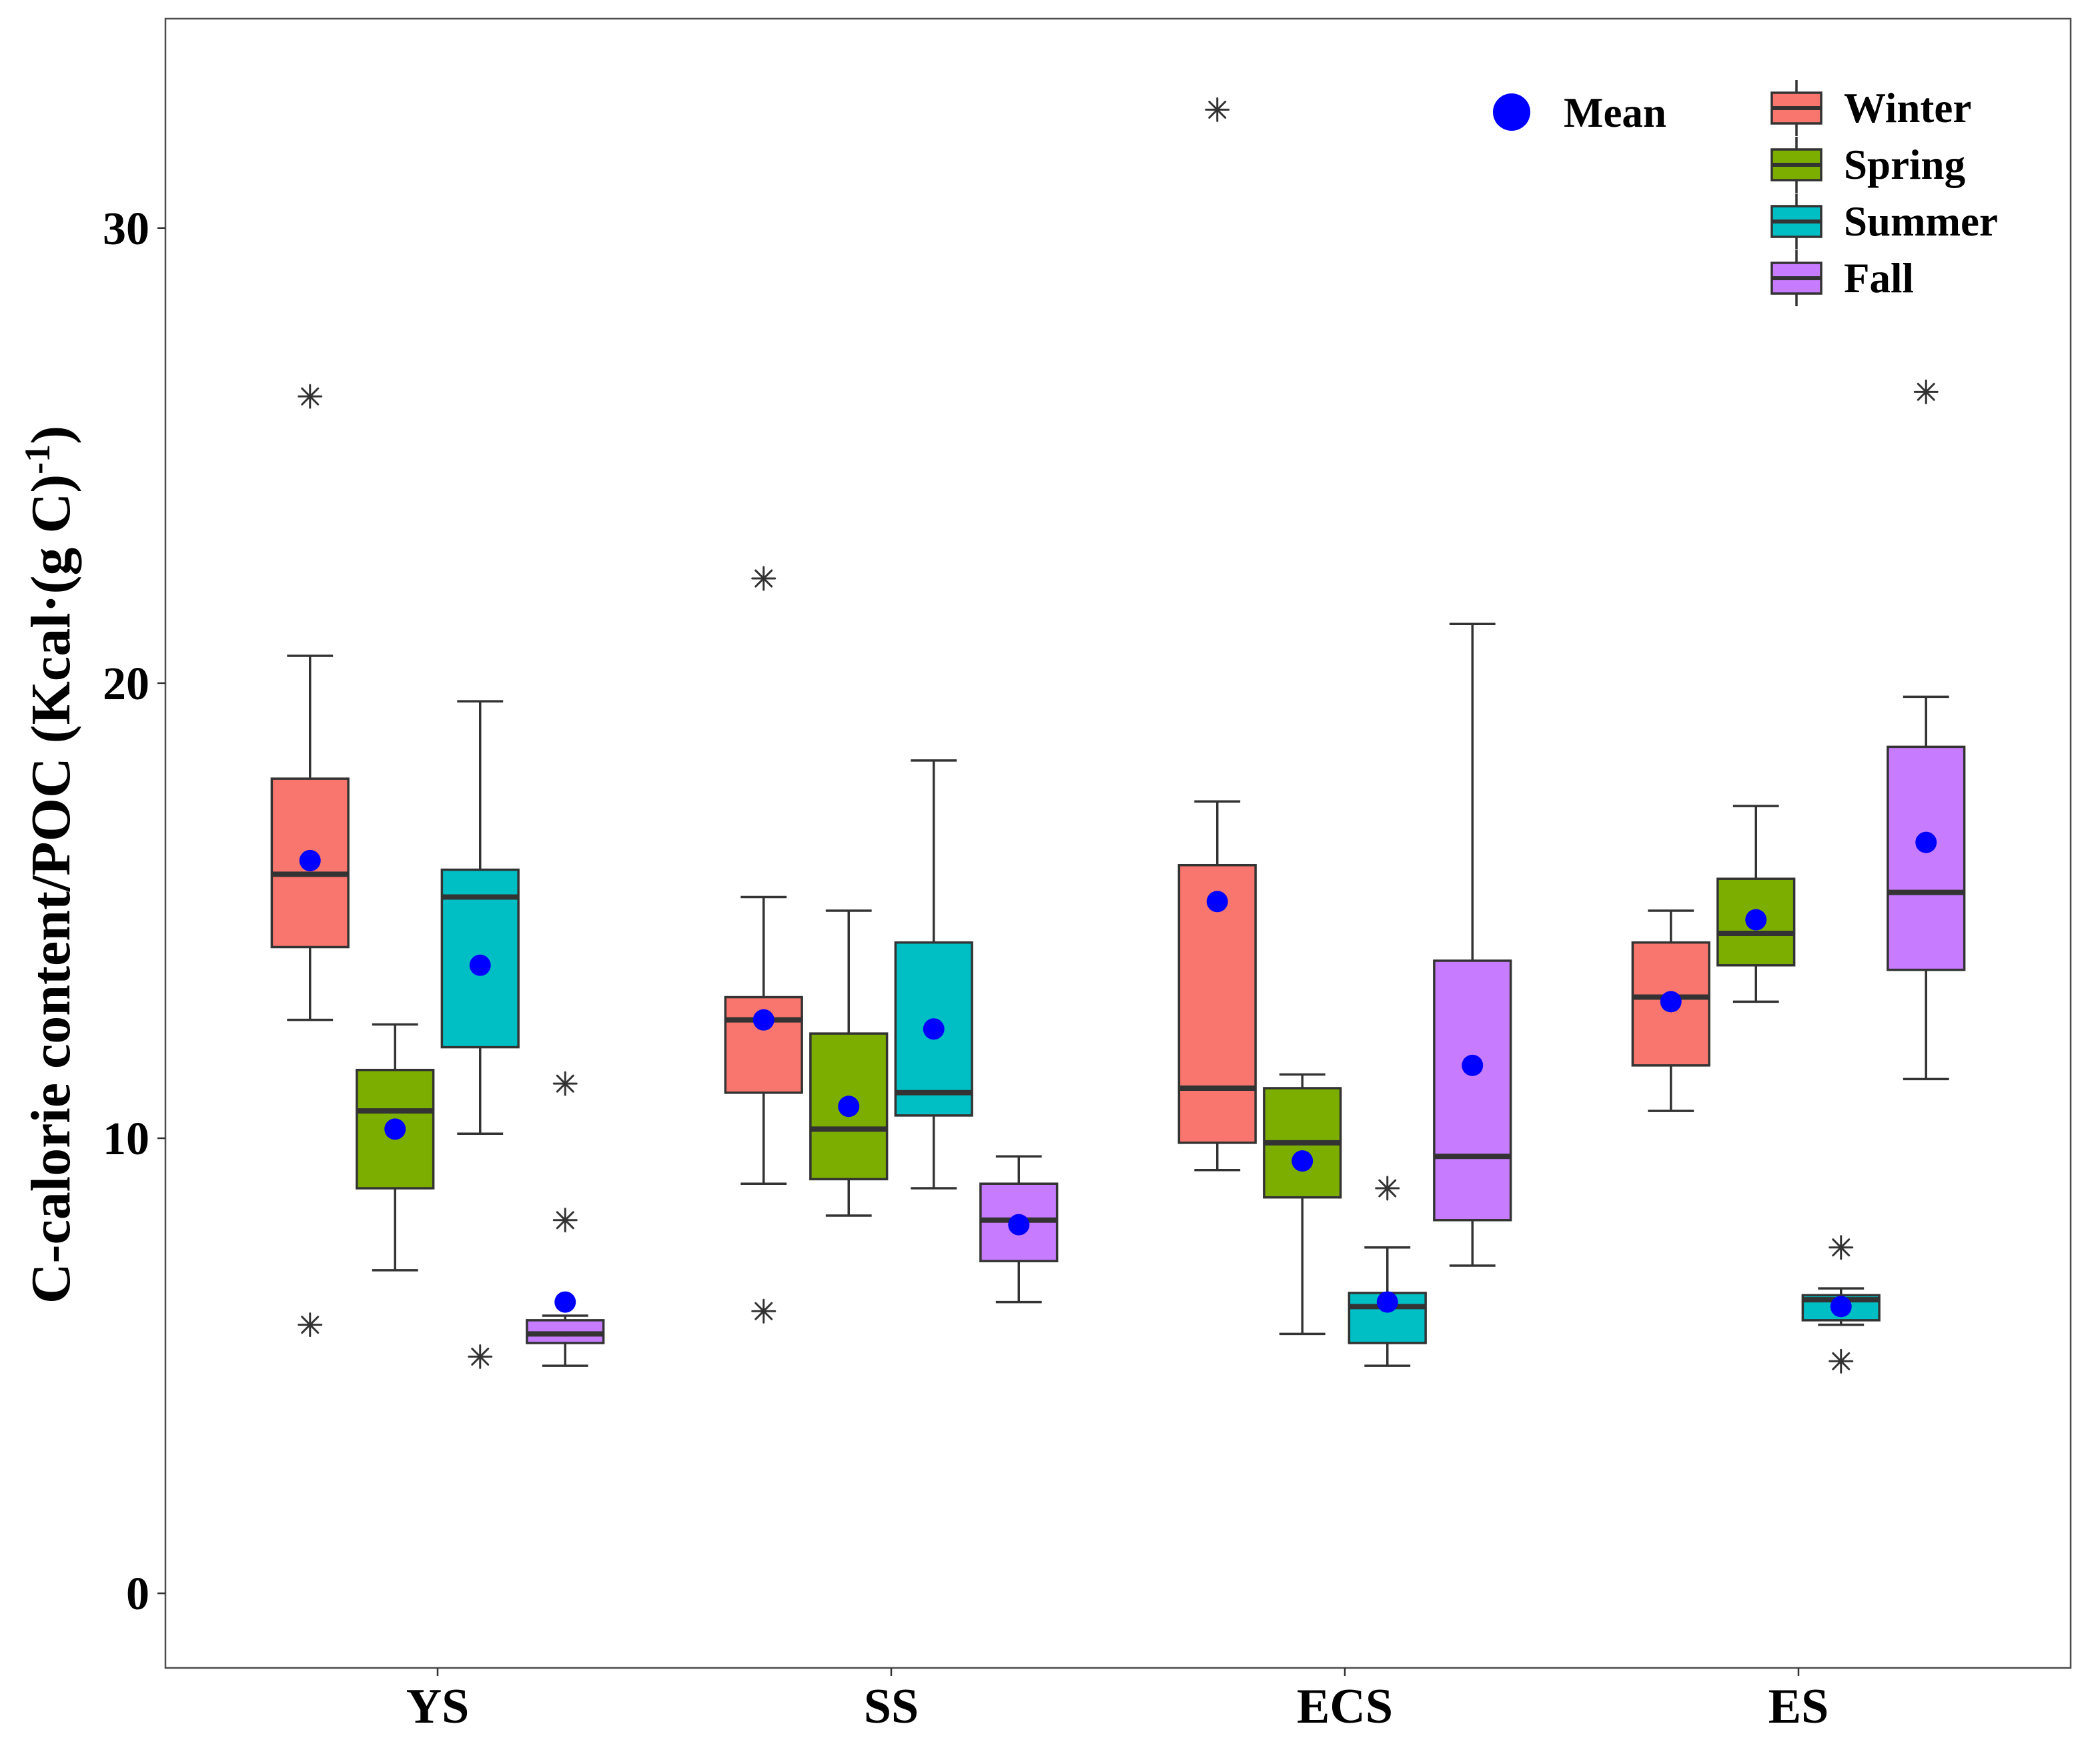 This screenshot has width=2100, height=1748. I want to click on legend-mean-dot, so click(1511, 112).